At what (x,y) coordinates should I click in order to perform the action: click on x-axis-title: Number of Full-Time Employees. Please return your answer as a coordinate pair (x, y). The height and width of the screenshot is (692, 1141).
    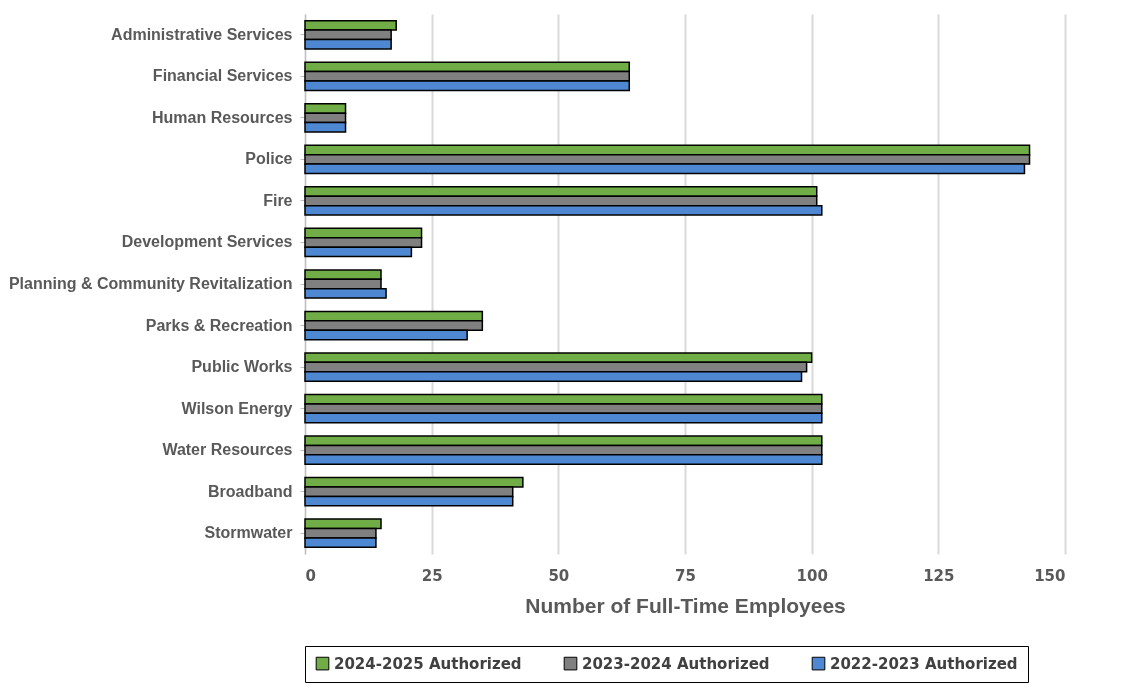
    Looking at the image, I should click on (685, 605).